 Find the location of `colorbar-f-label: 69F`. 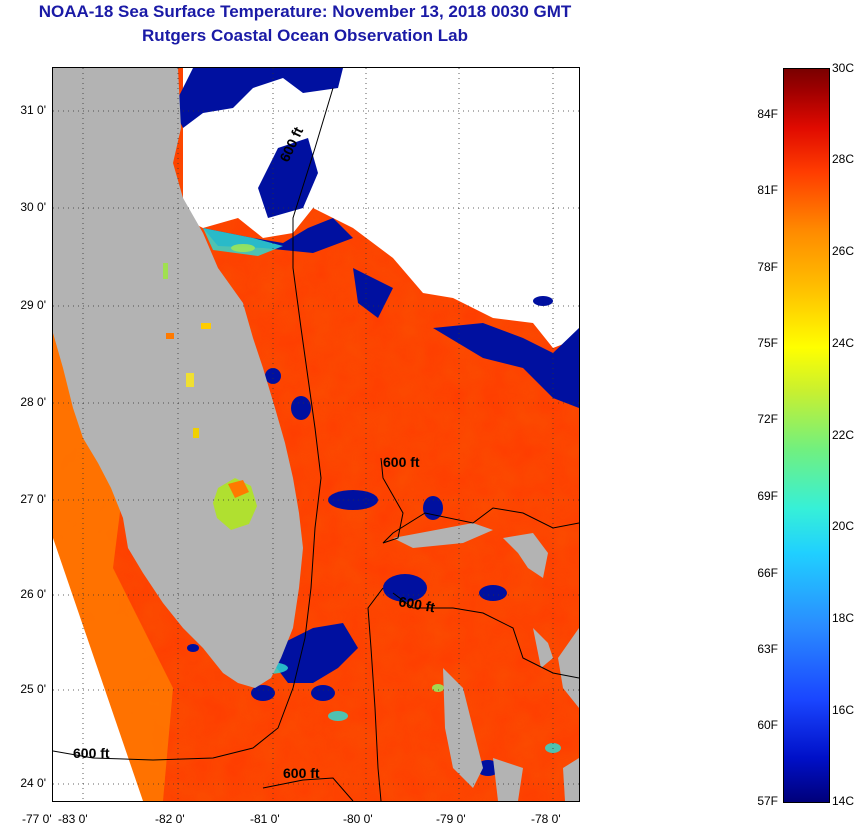

colorbar-f-label: 69F is located at coordinates (767, 496).